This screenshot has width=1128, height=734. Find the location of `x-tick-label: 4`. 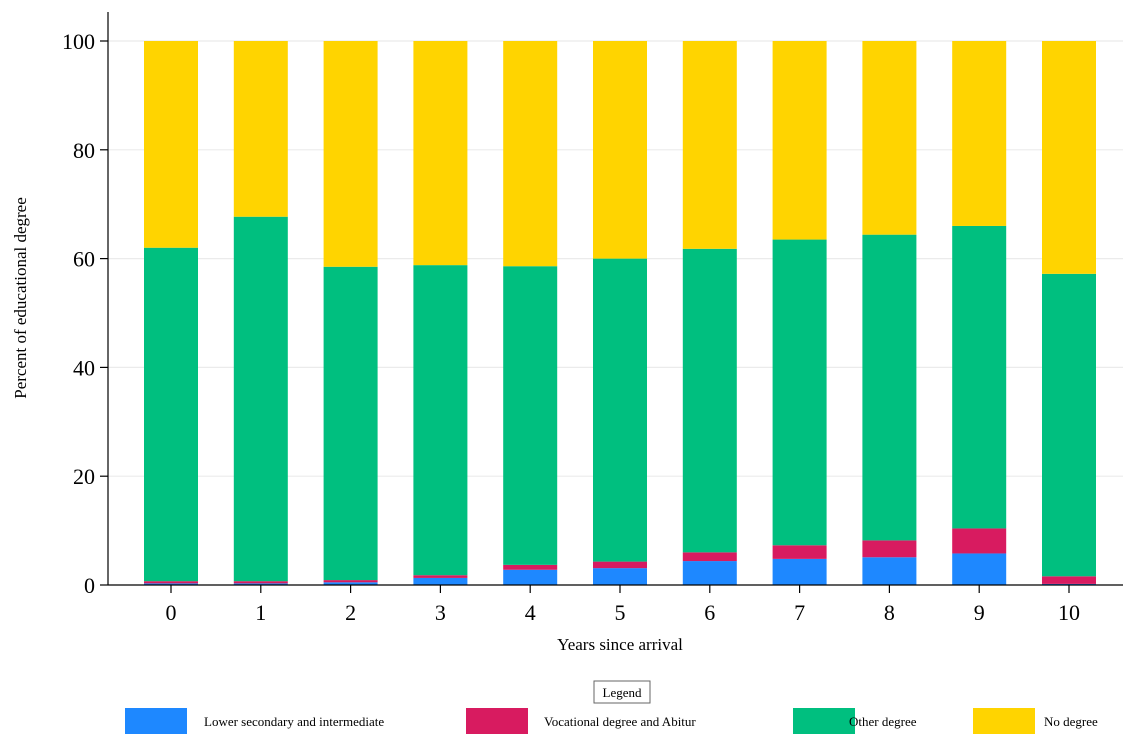

x-tick-label: 4 is located at coordinates (530, 612).